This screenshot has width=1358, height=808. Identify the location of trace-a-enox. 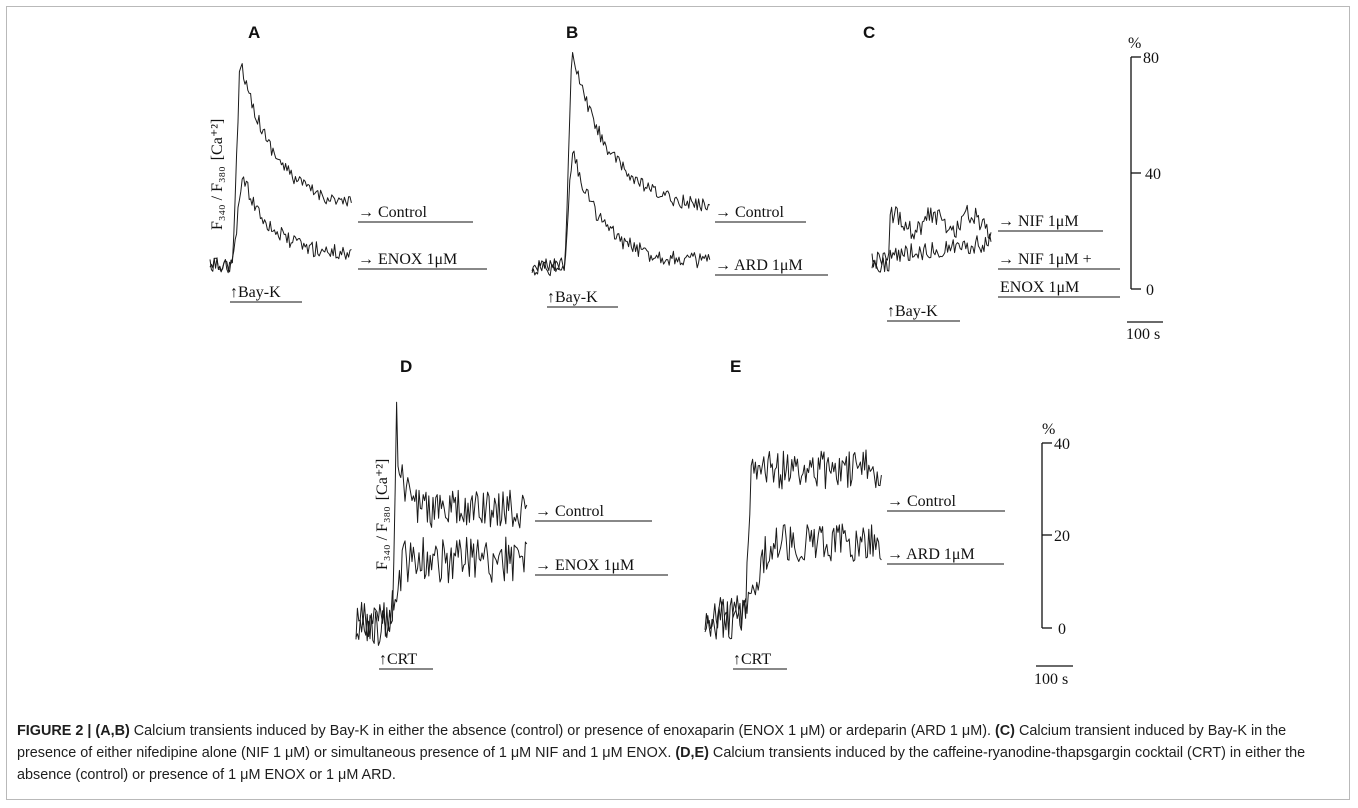
(280, 225).